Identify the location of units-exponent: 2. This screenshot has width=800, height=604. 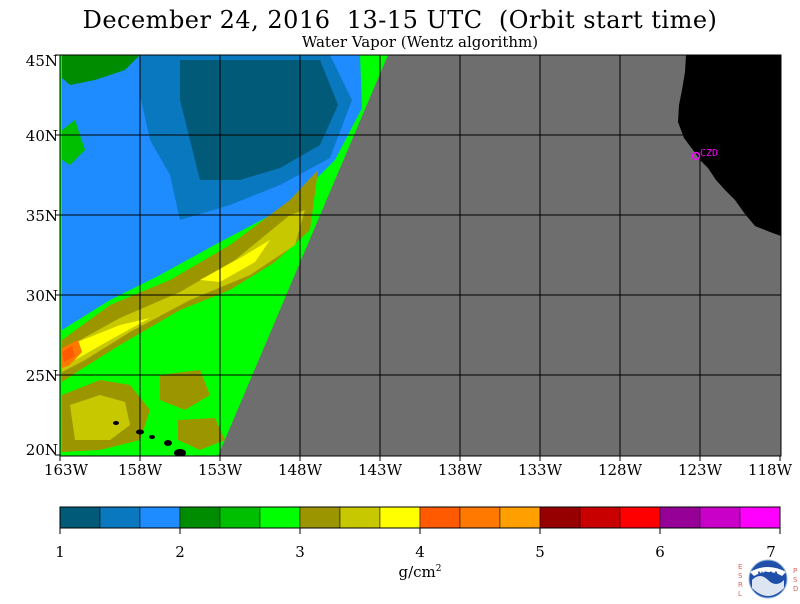
(438, 569).